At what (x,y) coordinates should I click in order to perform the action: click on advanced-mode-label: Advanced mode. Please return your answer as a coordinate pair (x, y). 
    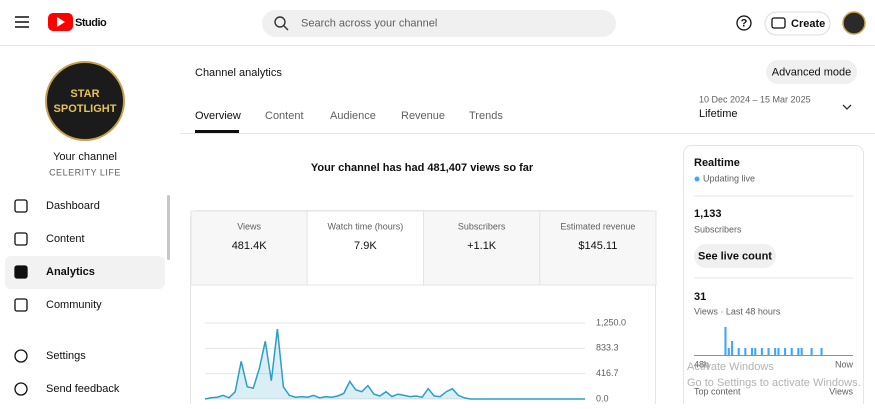
    Looking at the image, I should click on (812, 72).